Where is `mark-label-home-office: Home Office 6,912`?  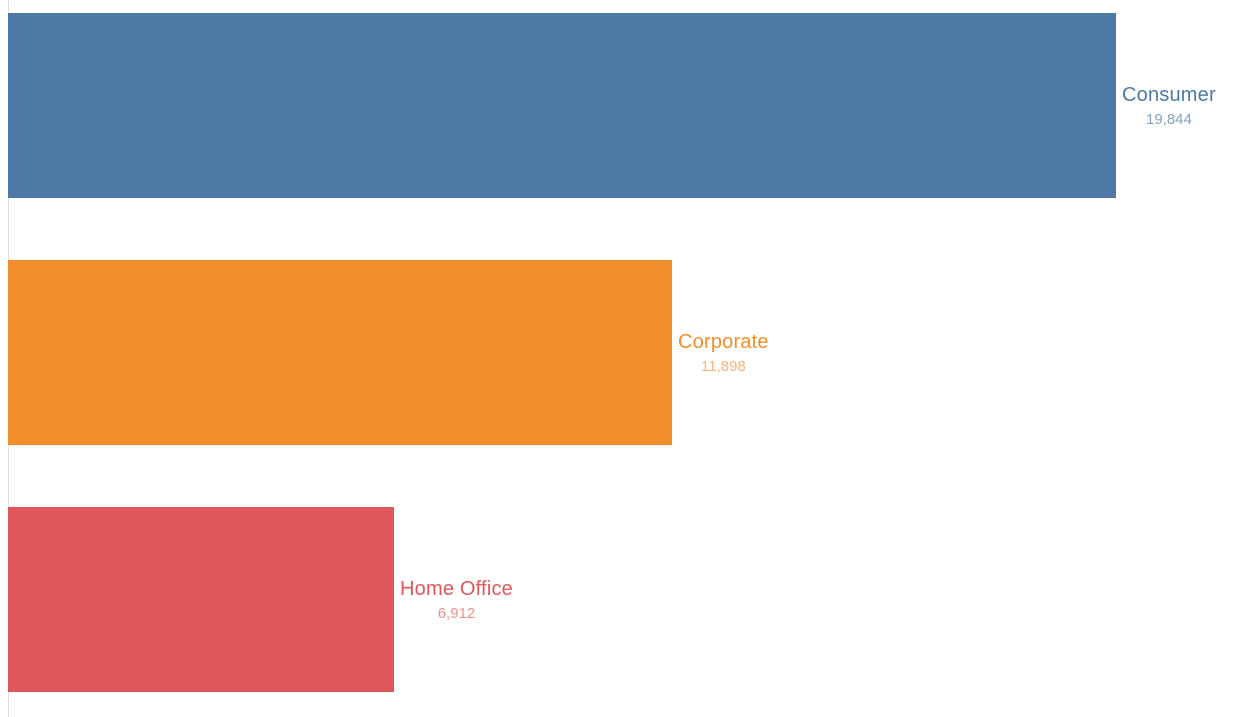 mark-label-home-office: Home Office 6,912 is located at coordinates (456, 601).